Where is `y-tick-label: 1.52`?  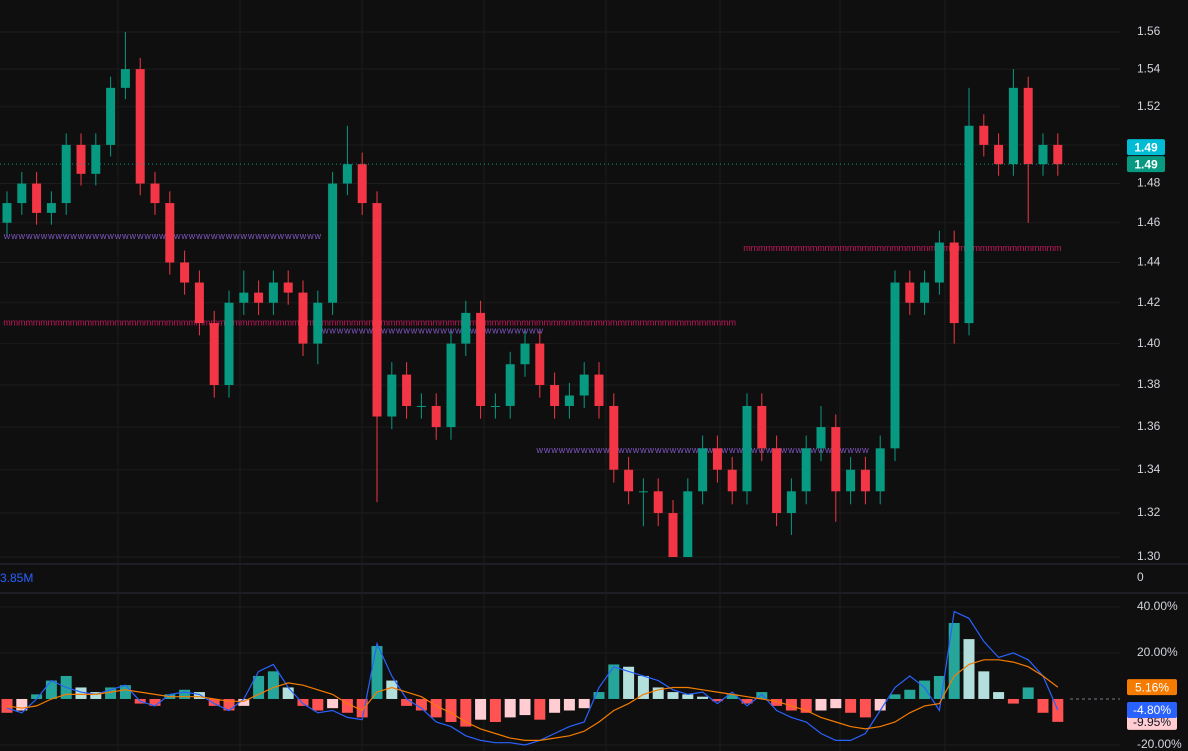
y-tick-label: 1.52 is located at coordinates (1149, 106).